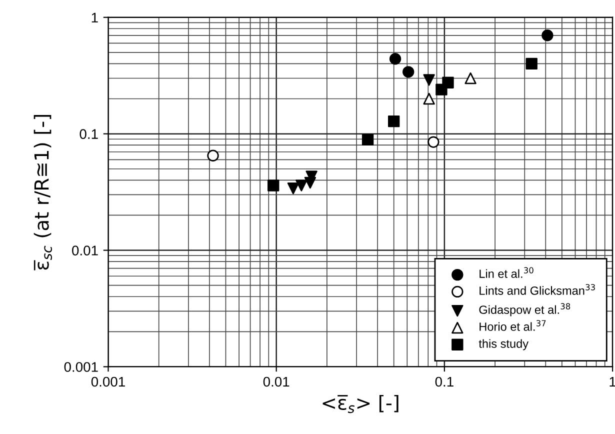 This screenshot has width=615, height=434. I want to click on x-tick-label: 0.1, so click(444, 381).